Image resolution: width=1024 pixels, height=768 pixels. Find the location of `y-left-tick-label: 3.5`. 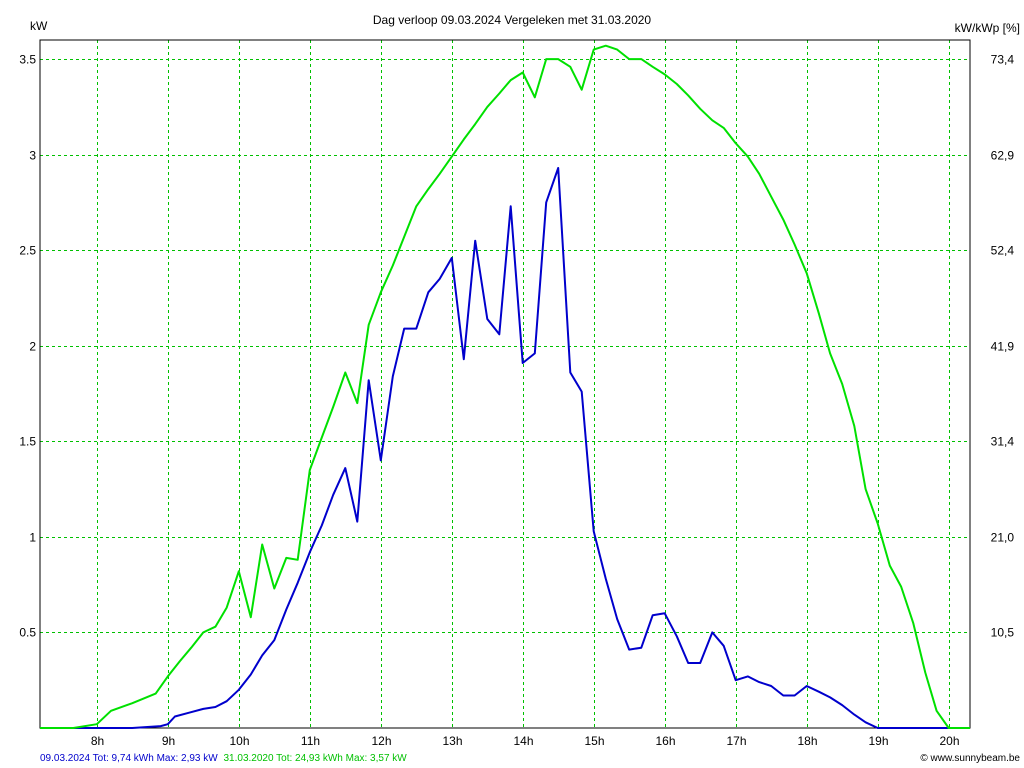

y-left-tick-label: 3.5 is located at coordinates (27, 60).